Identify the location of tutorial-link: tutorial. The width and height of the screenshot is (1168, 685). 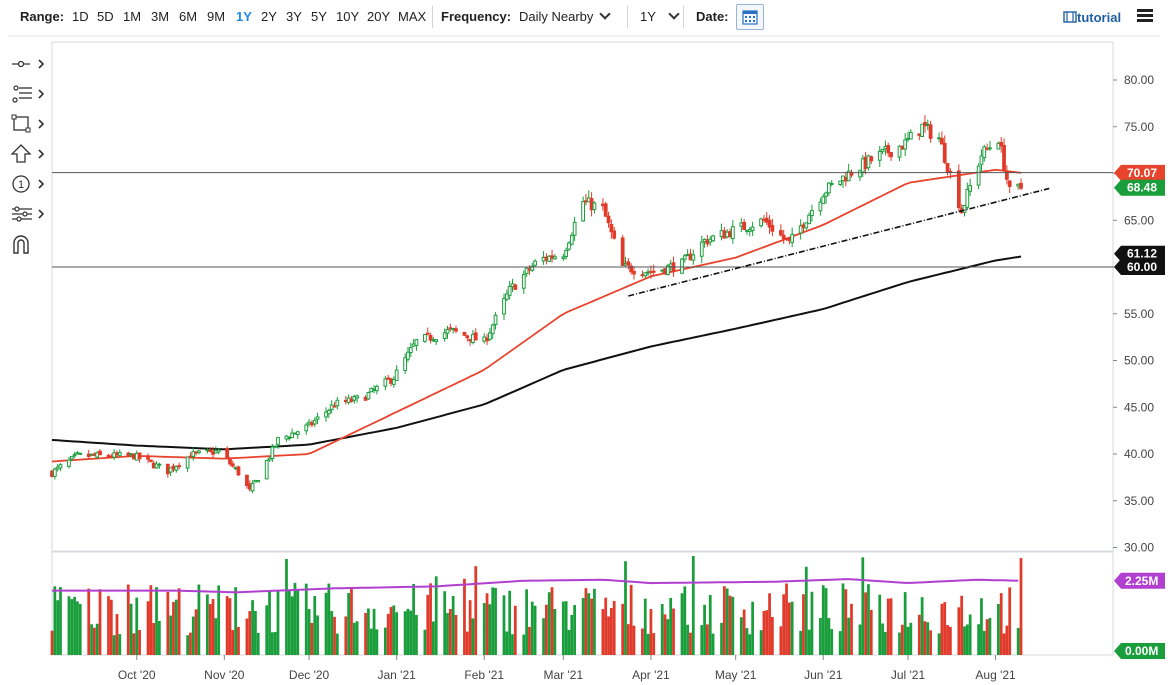
(1092, 17).